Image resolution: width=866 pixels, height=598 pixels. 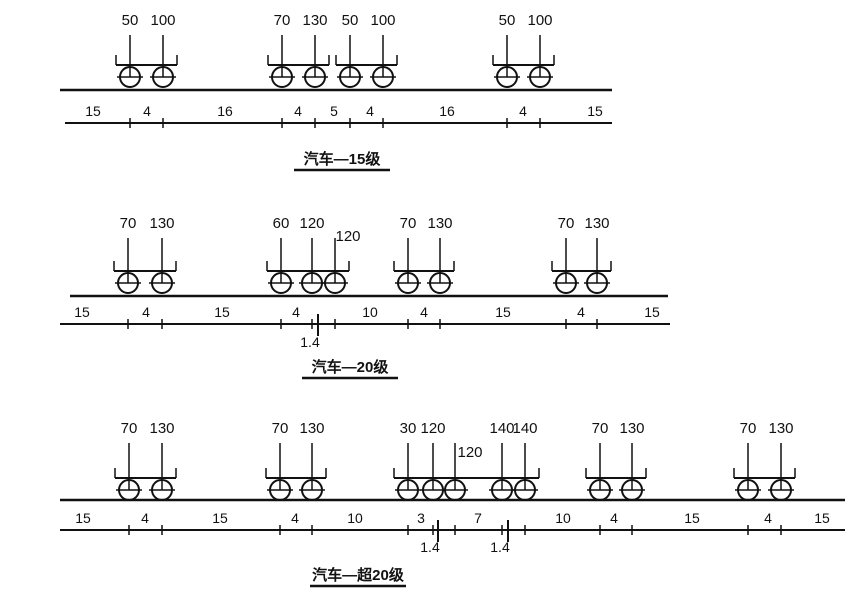 What do you see at coordinates (358, 575) in the screenshot?
I see `load-class-title: 汽车—超20级` at bounding box center [358, 575].